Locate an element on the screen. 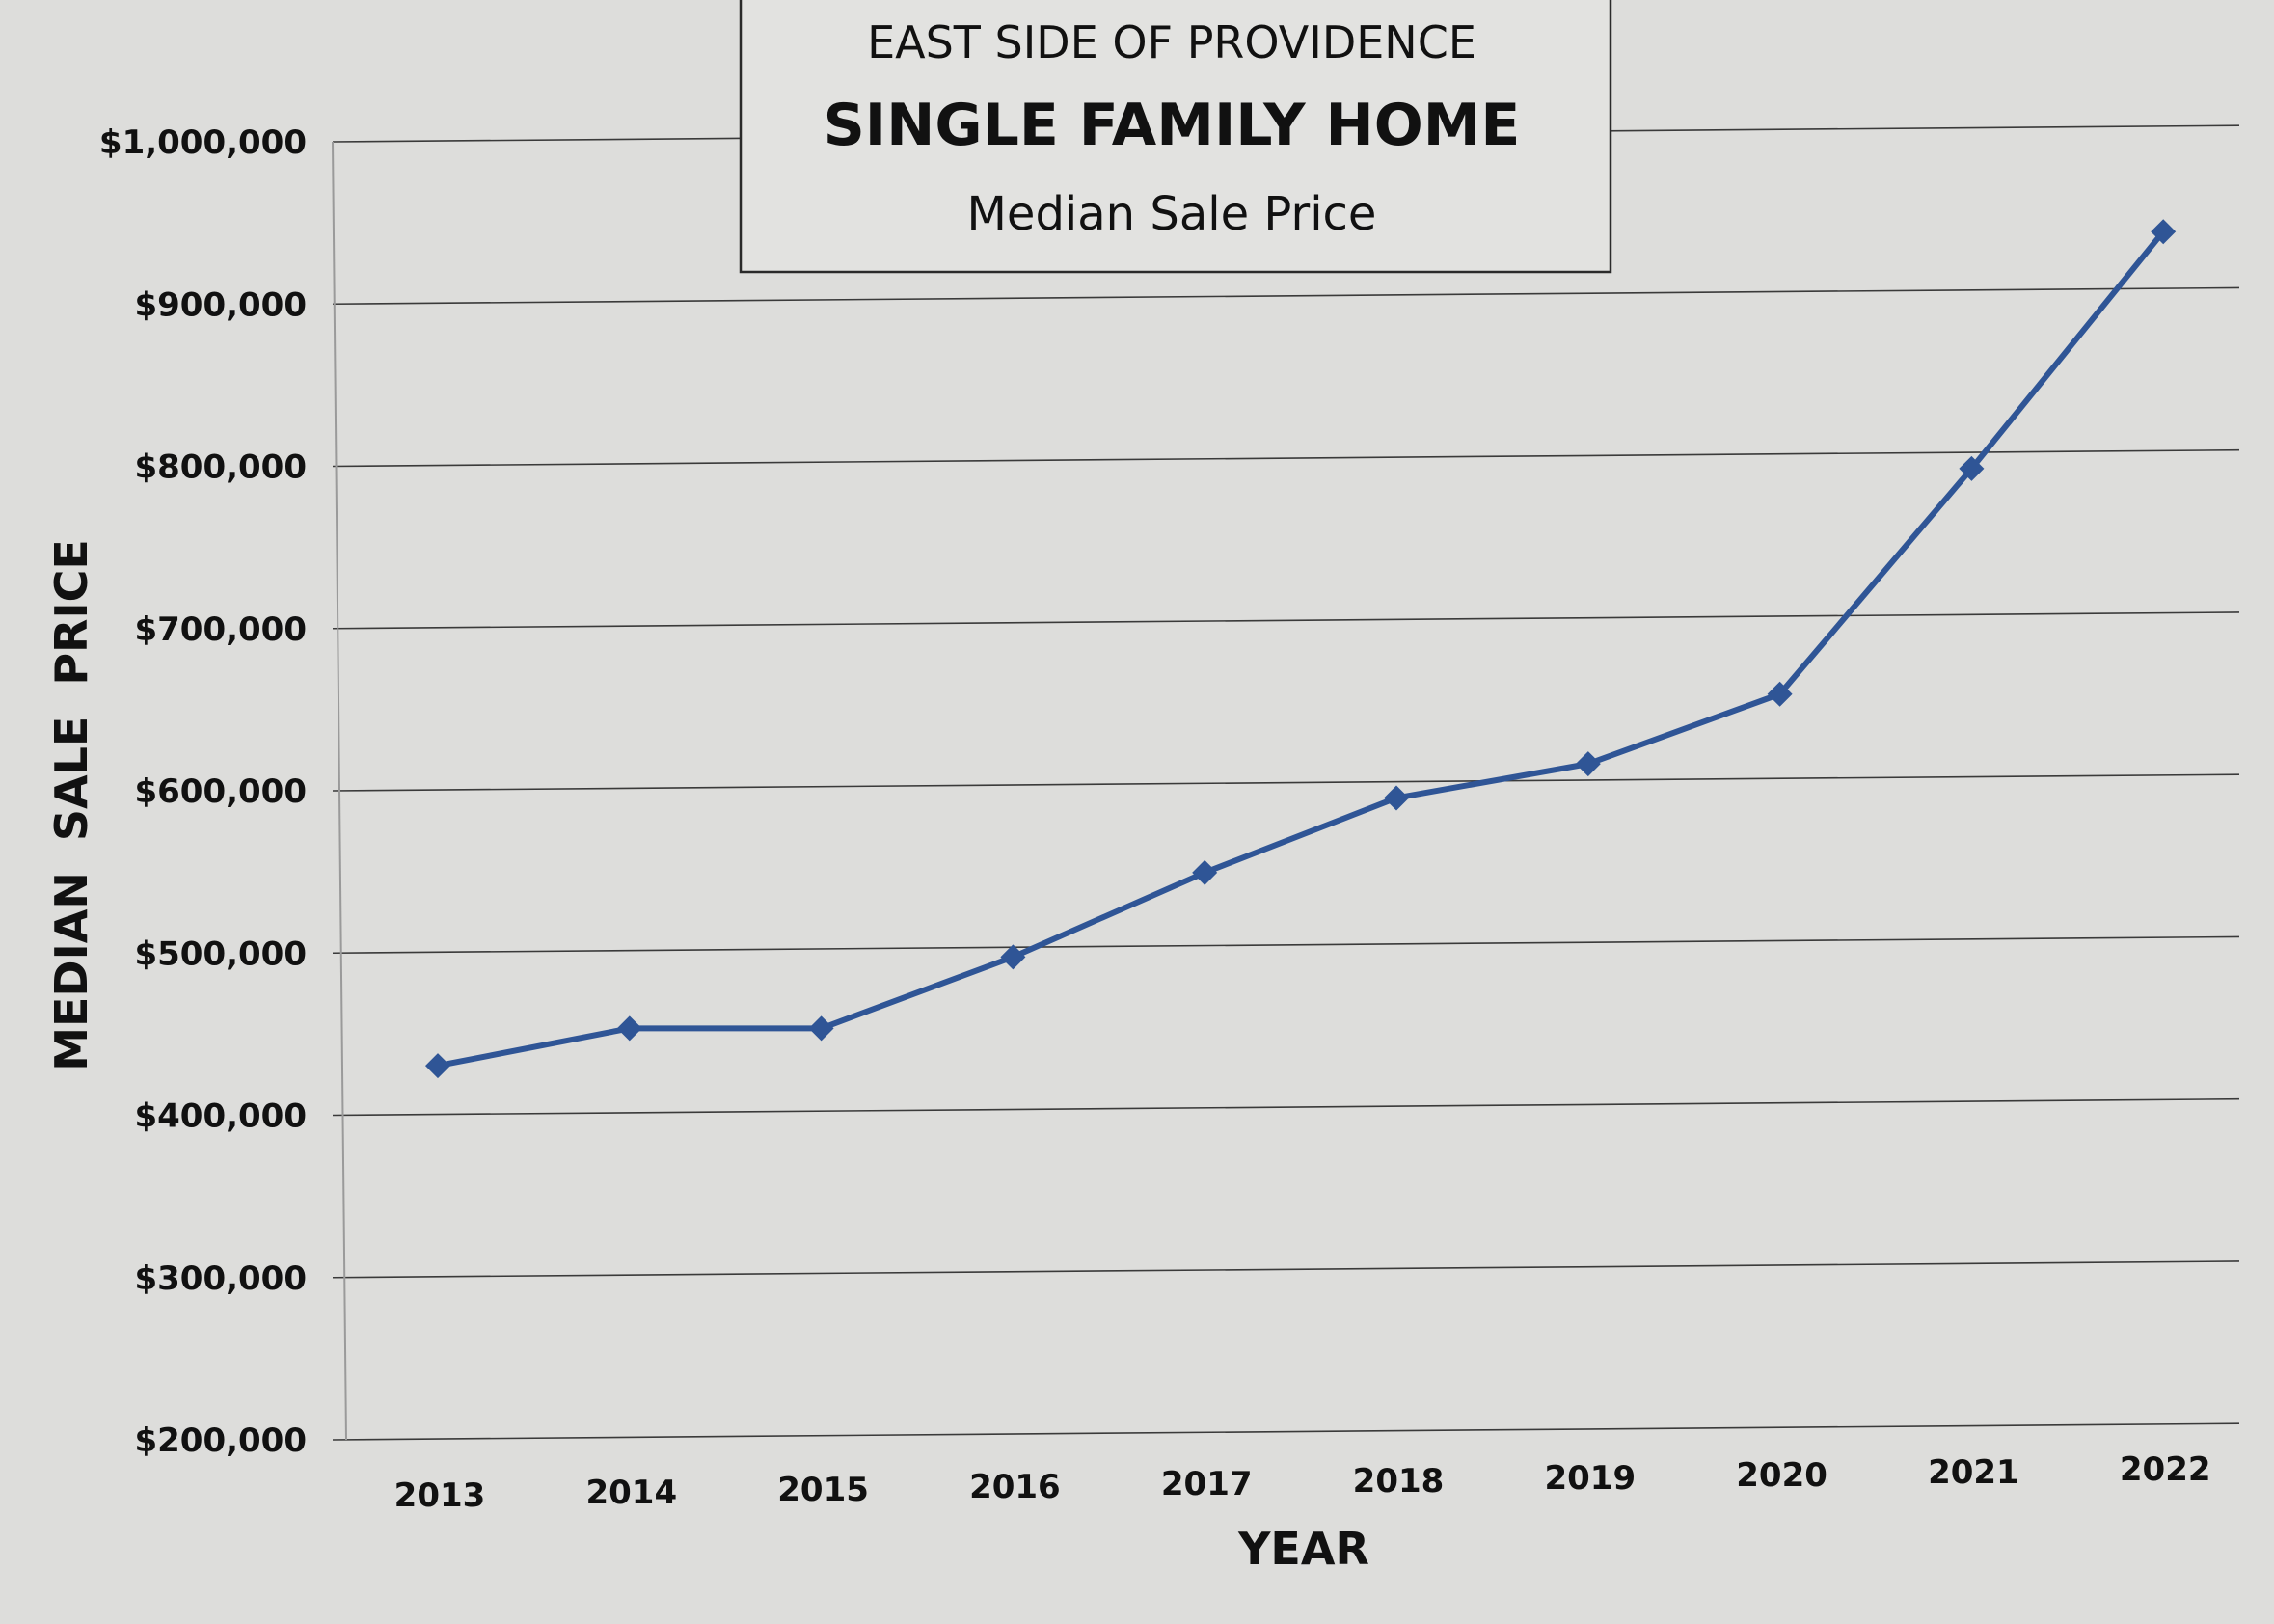  chart-title-line-3: Median Sale Price is located at coordinates (1172, 214).